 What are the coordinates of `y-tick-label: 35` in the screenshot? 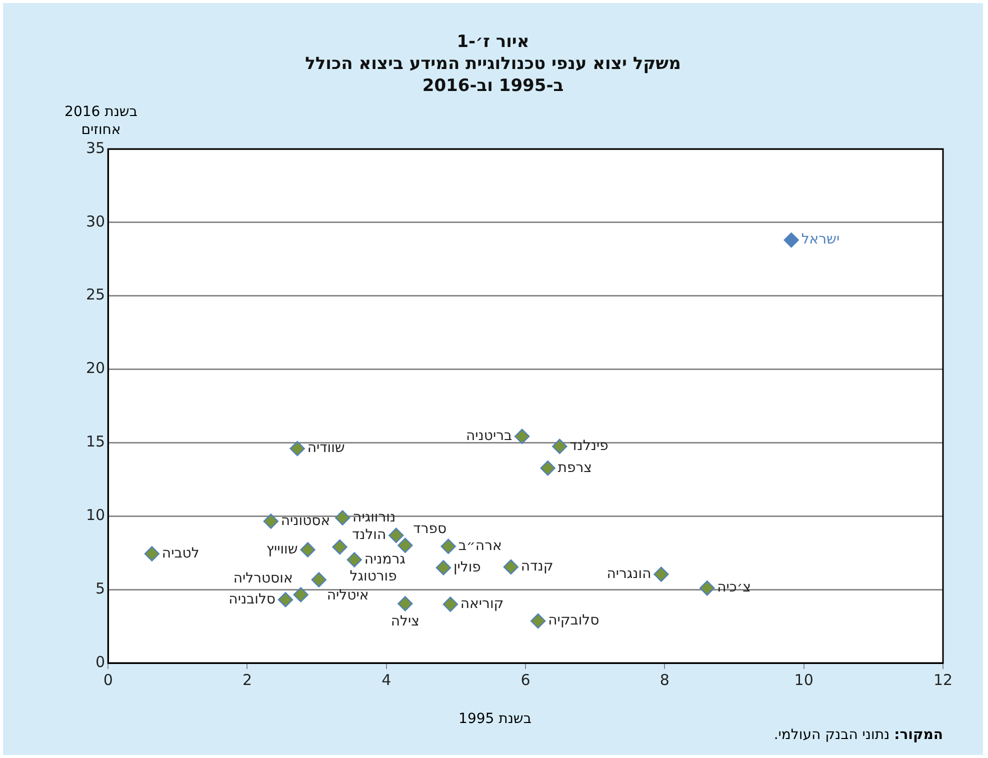 It's located at (96, 147).